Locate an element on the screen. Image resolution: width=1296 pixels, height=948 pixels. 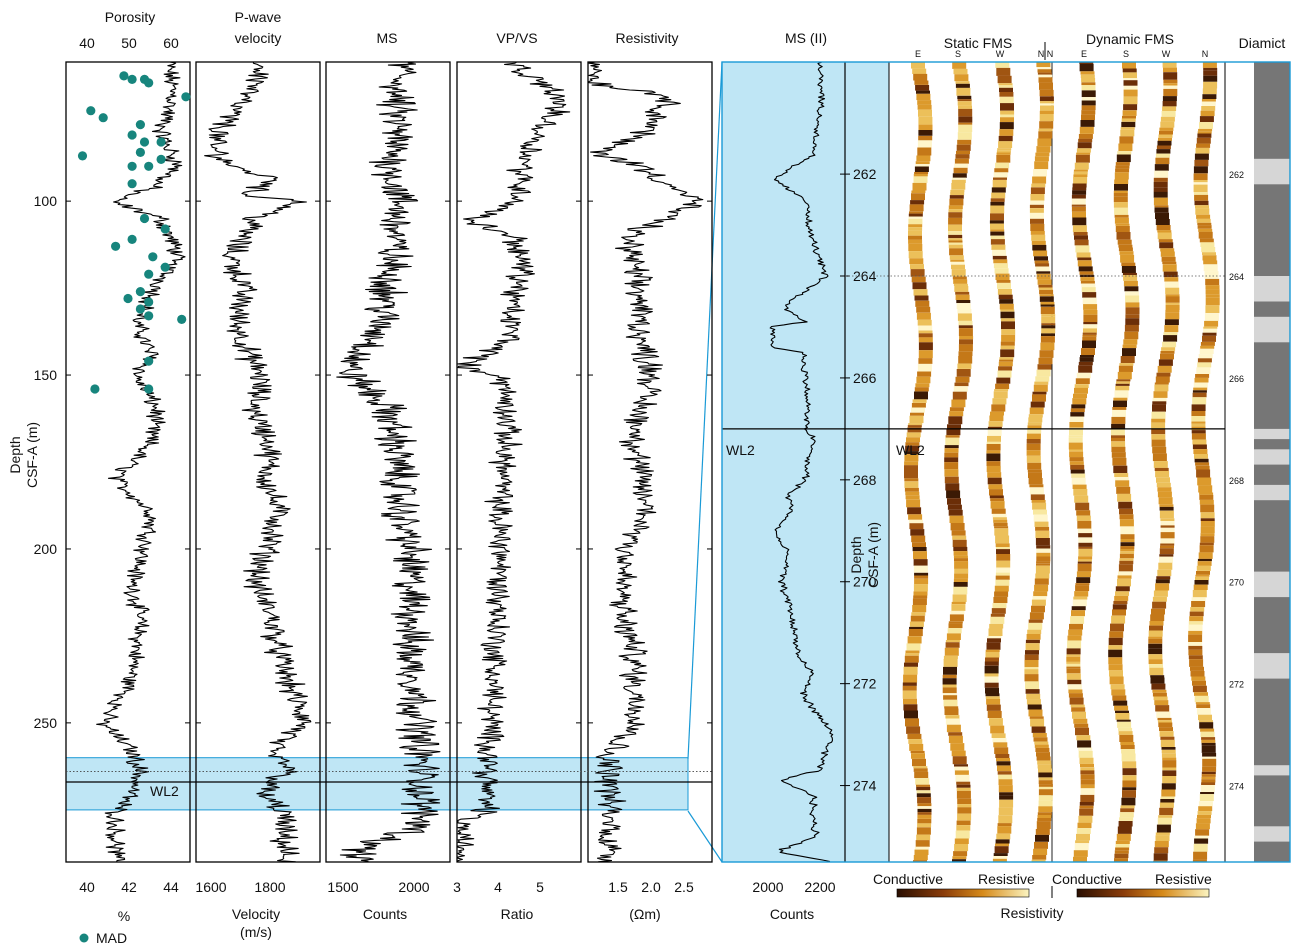
ms2-depth-tick-label: 274 is located at coordinates (865, 786).